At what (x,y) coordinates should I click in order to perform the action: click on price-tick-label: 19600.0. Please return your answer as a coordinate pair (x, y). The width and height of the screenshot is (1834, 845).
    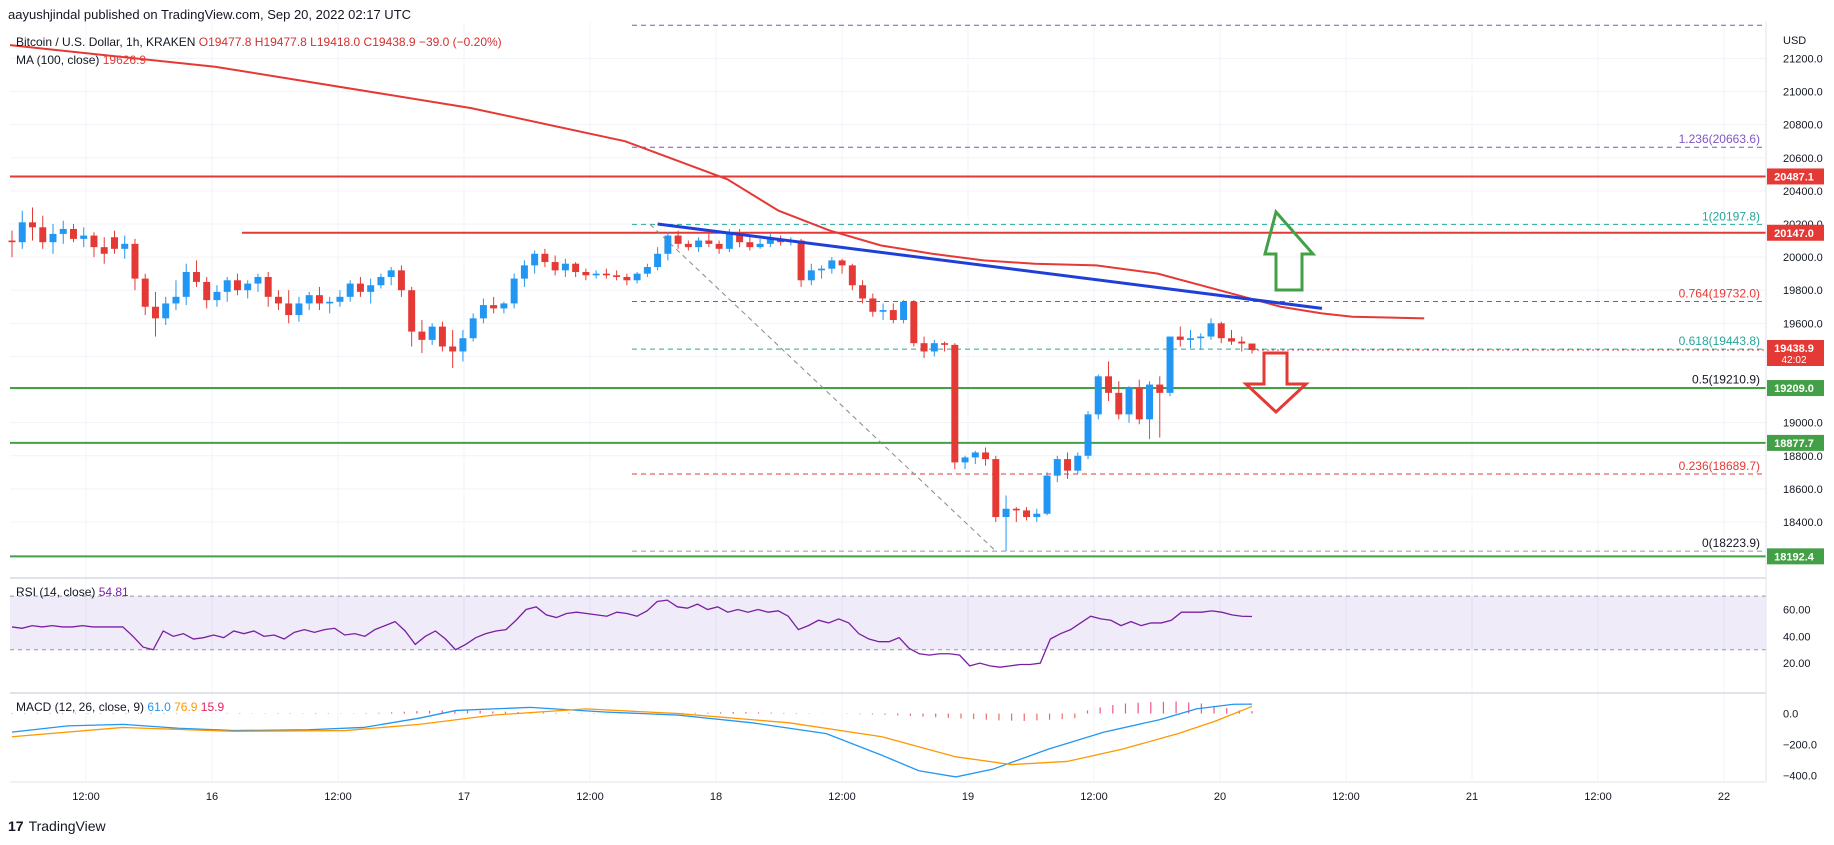
    Looking at the image, I should click on (1803, 324).